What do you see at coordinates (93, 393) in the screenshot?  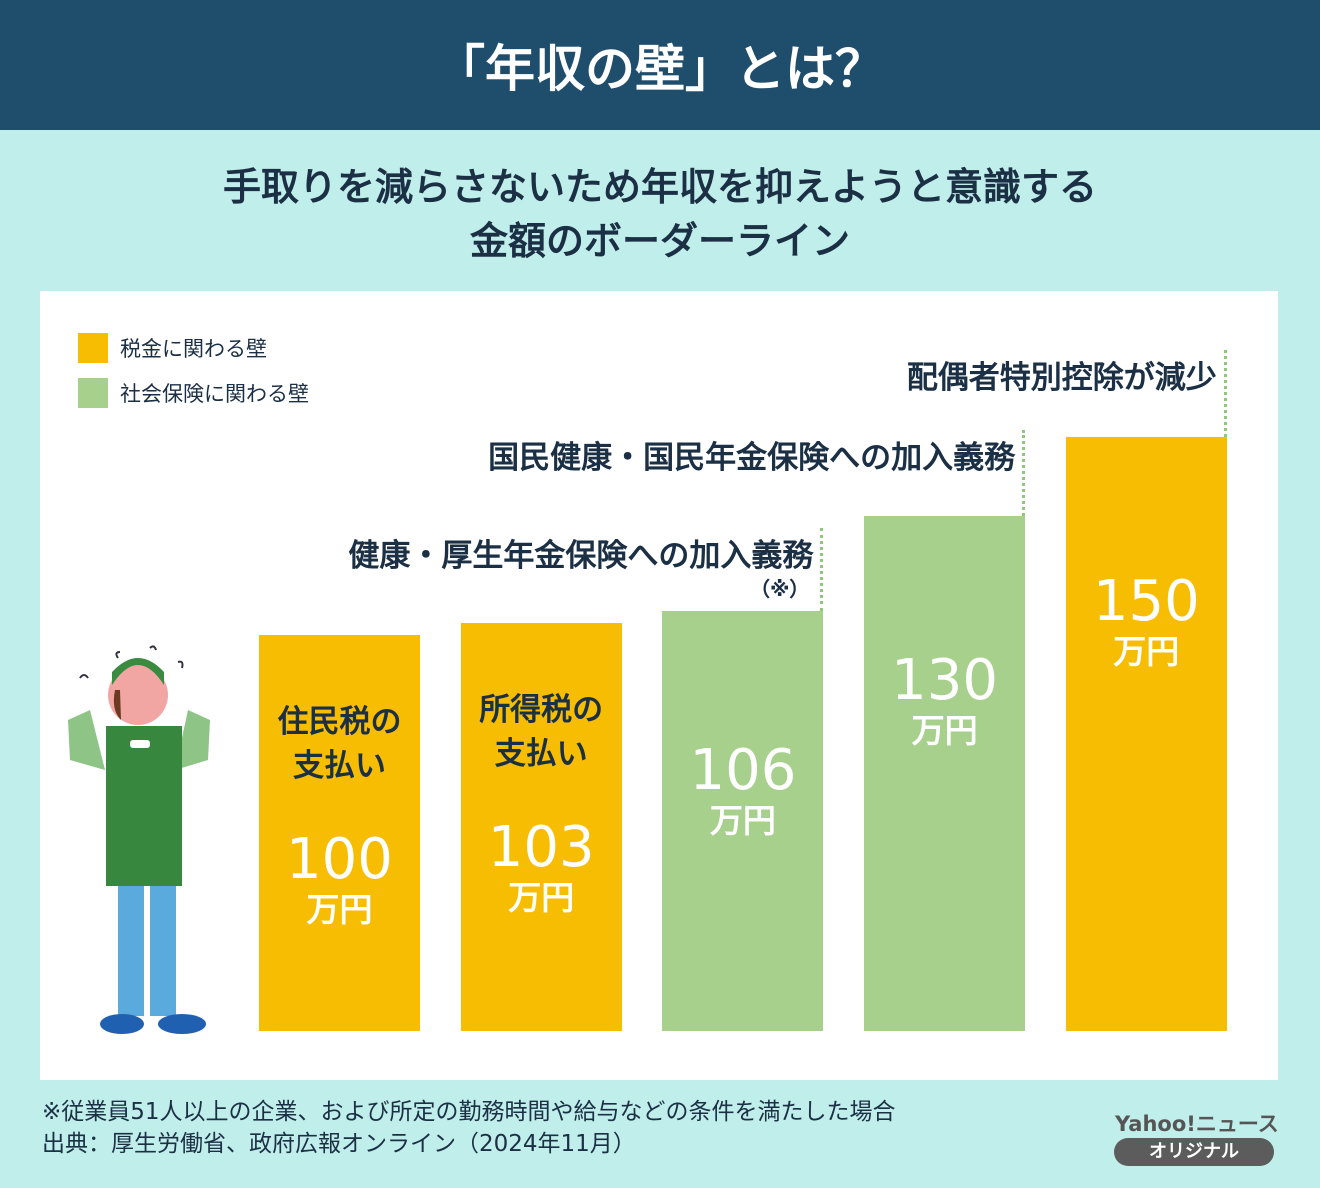 I see `legend-swatch-social` at bounding box center [93, 393].